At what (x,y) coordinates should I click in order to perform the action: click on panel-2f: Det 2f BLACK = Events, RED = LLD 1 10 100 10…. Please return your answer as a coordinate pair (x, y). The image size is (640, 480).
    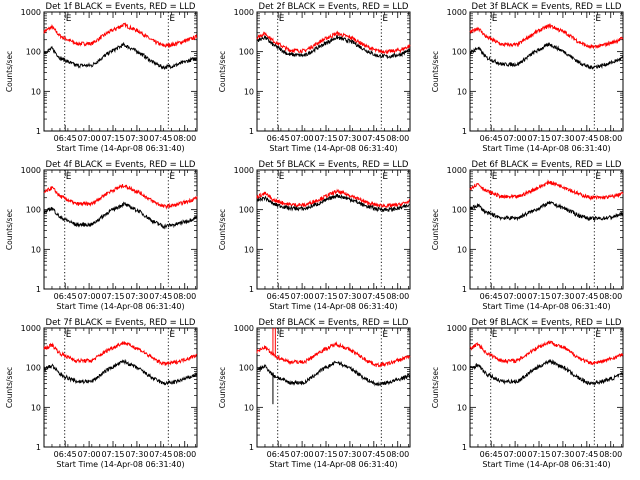
    Looking at the image, I should click on (314, 77).